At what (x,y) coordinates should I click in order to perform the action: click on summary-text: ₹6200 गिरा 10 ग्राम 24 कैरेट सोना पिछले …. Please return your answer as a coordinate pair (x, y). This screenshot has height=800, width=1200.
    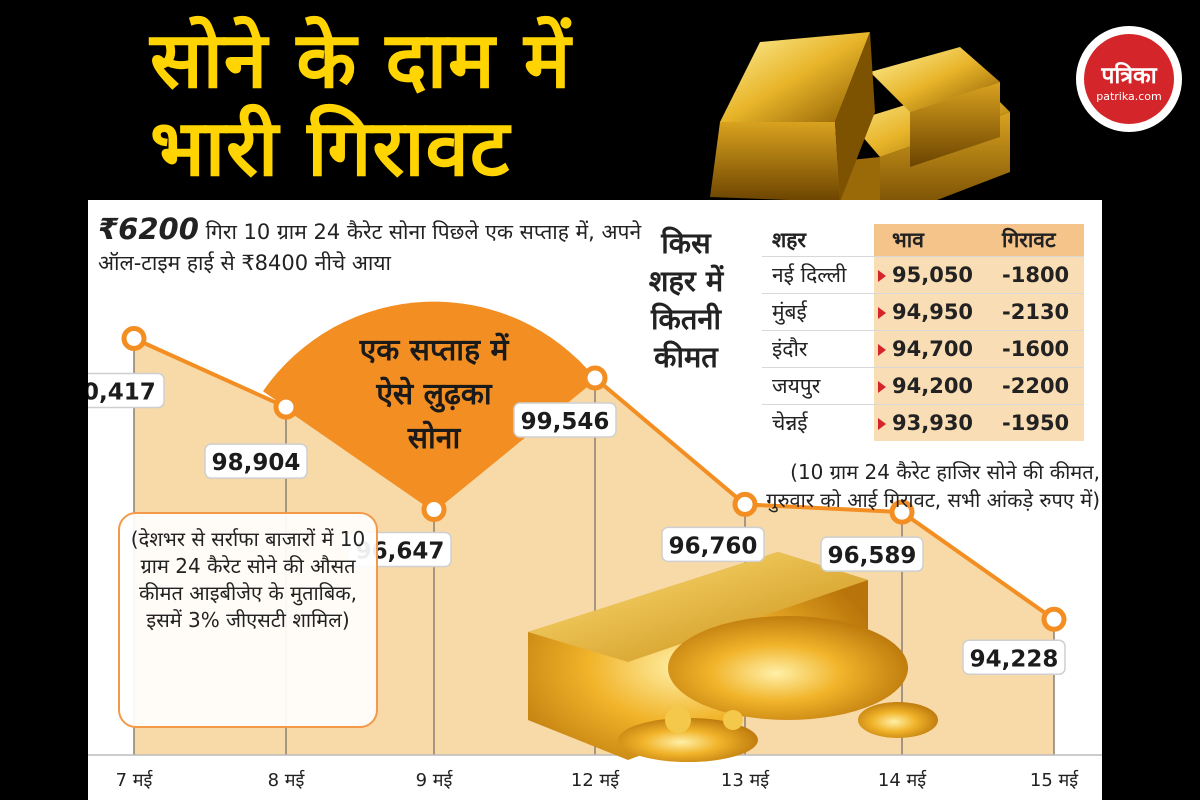
    Looking at the image, I should click on (378, 246).